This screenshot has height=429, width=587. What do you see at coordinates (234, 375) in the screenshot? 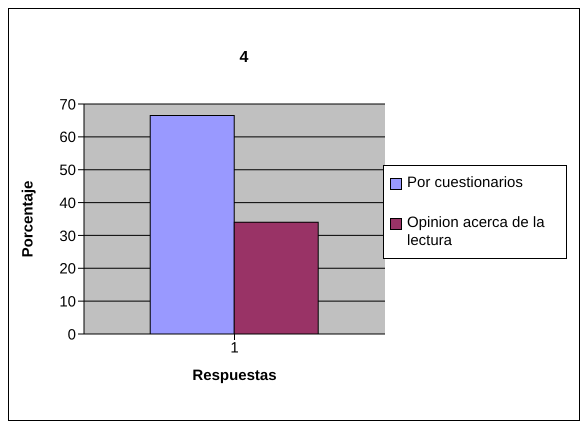
I see `x-axis-title: Respuestas` at bounding box center [234, 375].